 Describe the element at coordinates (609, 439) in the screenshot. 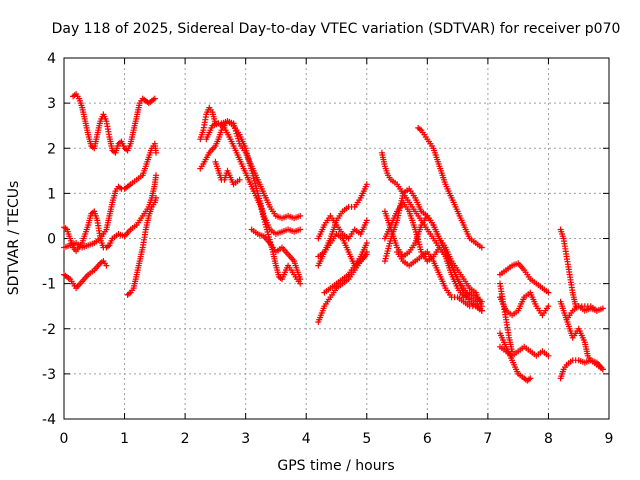

I see `x-tick-label: 9` at that location.